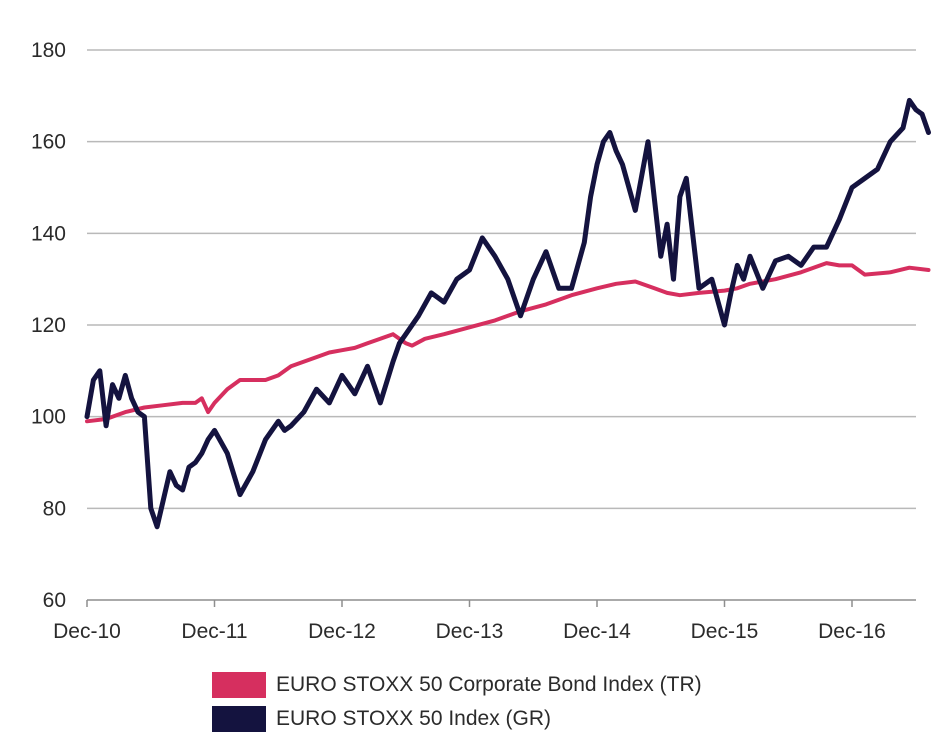  What do you see at coordinates (725, 631) in the screenshot?
I see `x-tick-label: Dec-15` at bounding box center [725, 631].